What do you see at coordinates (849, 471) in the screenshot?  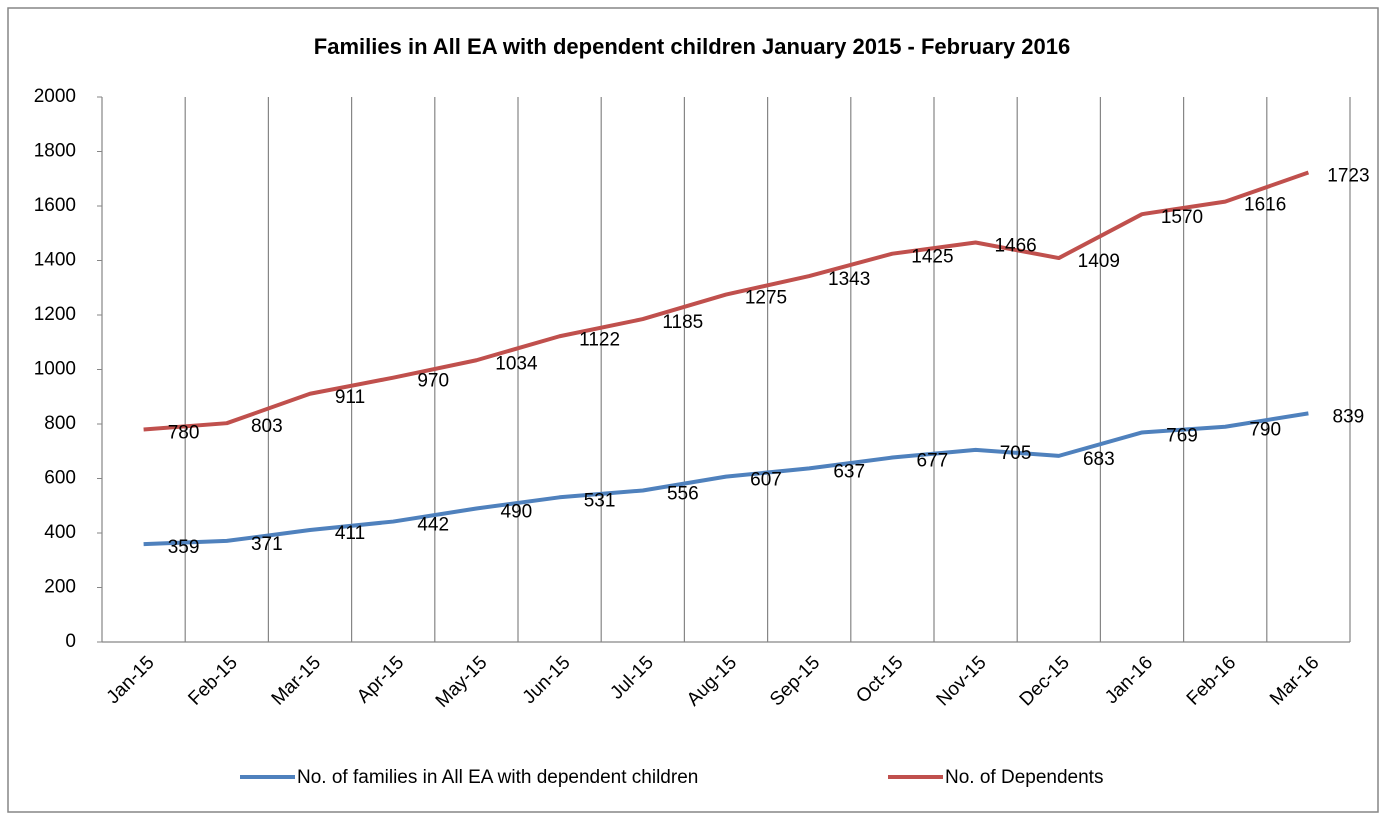 I see `data-label: 637` at bounding box center [849, 471].